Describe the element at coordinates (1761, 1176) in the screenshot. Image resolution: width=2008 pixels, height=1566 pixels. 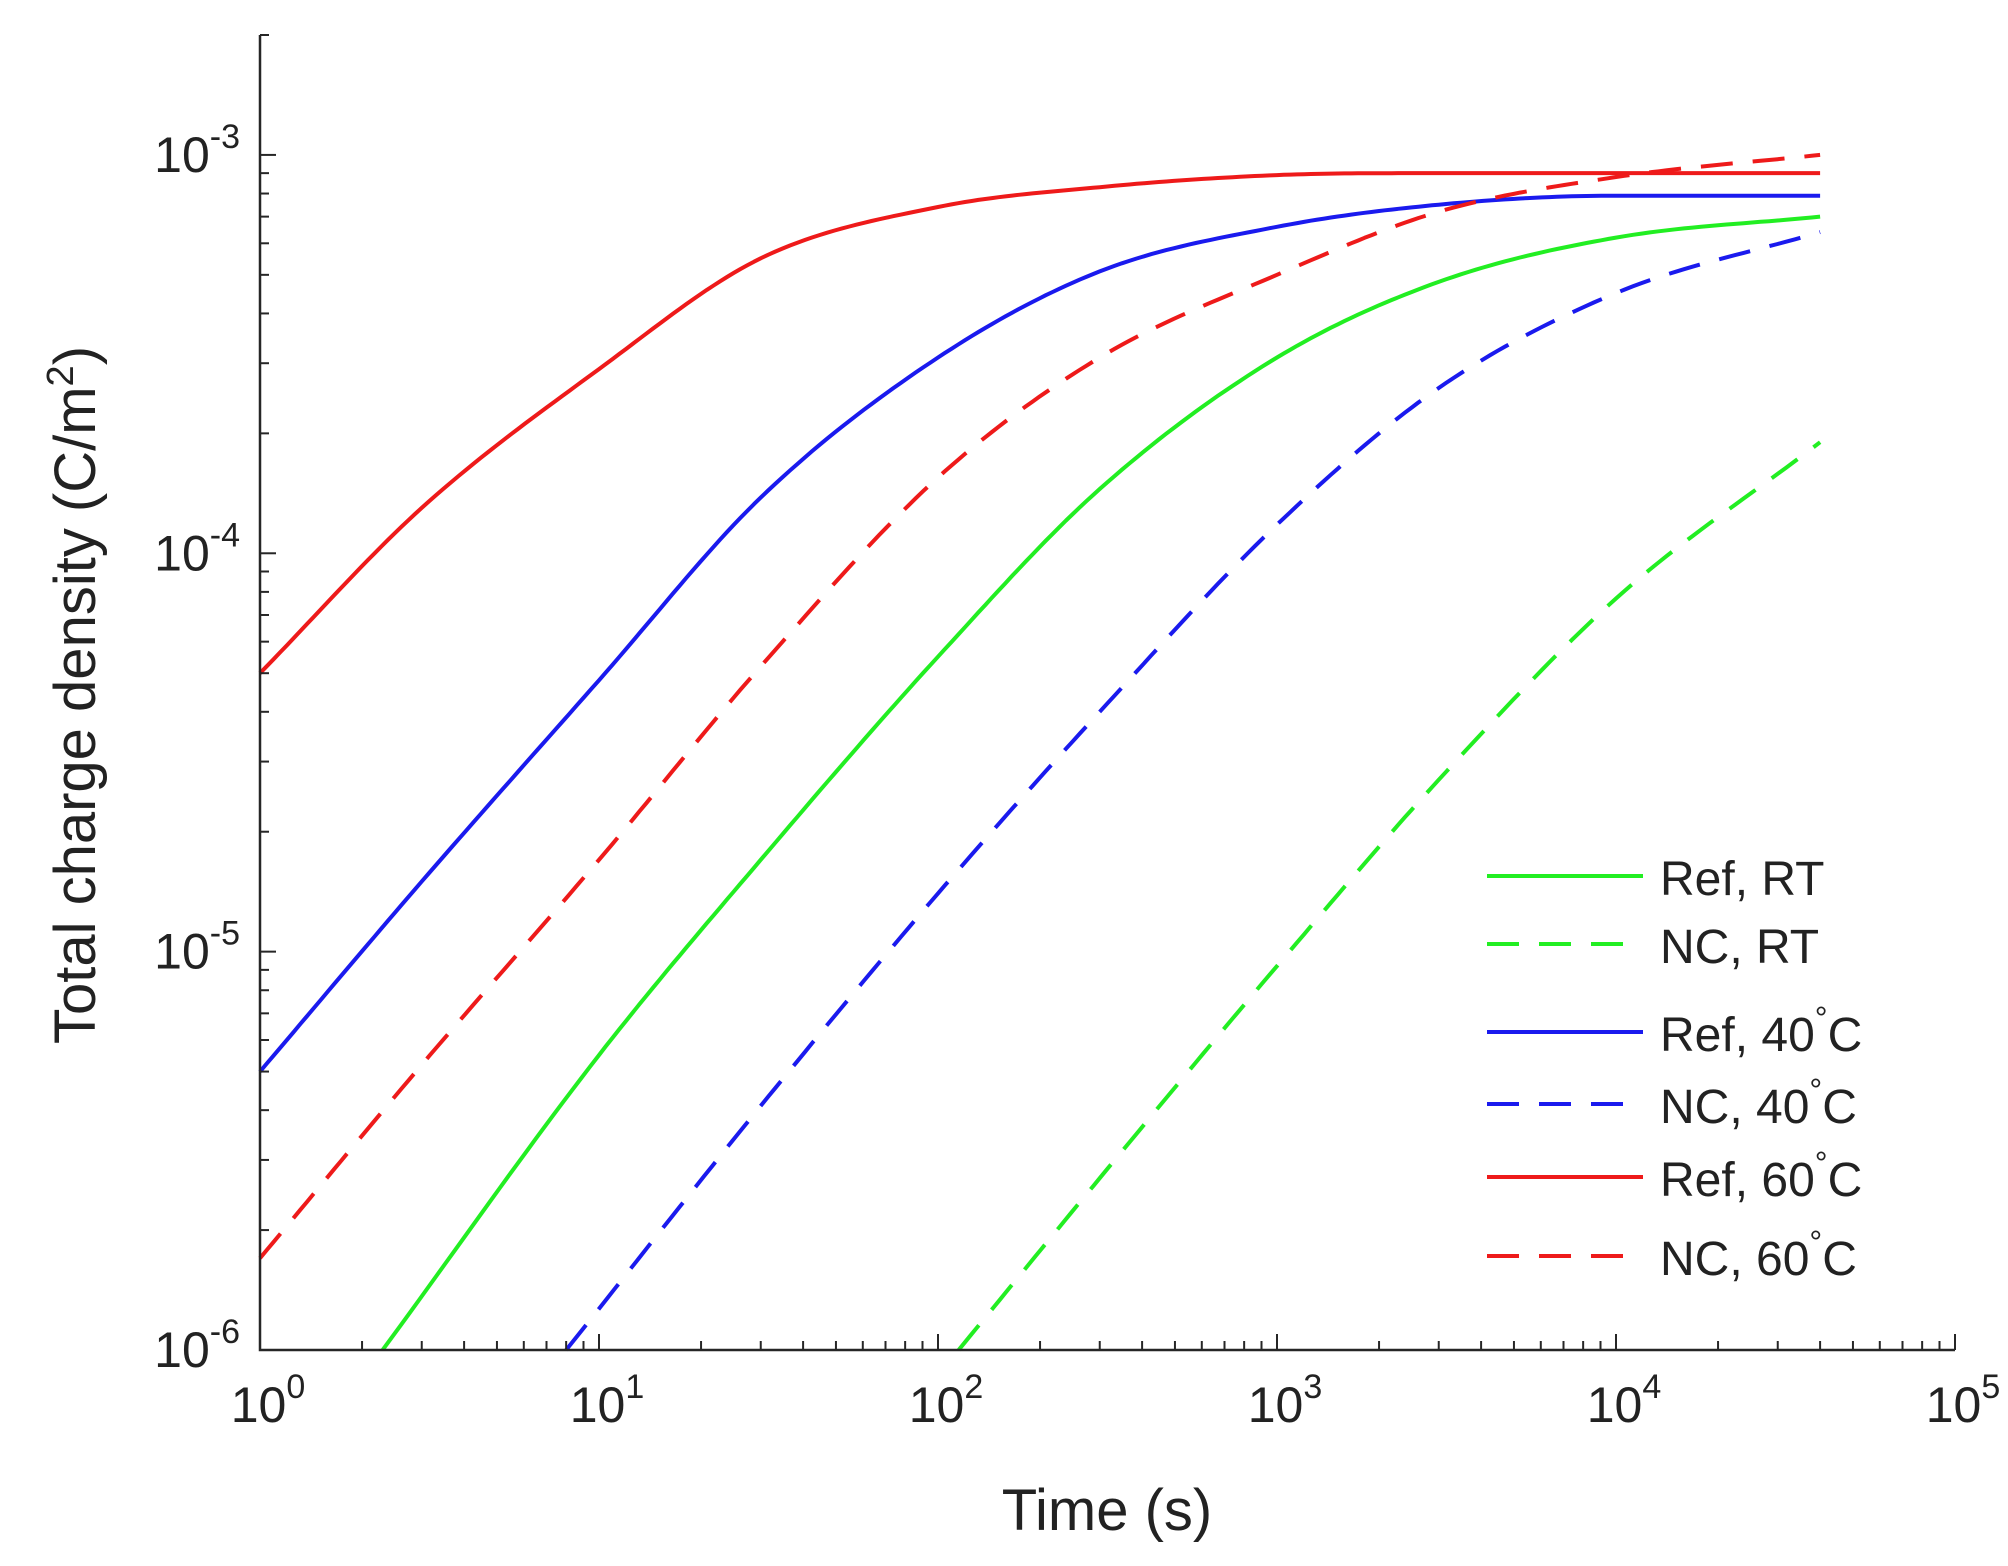
I see `legend-label-5: Ref, 60°C` at that location.